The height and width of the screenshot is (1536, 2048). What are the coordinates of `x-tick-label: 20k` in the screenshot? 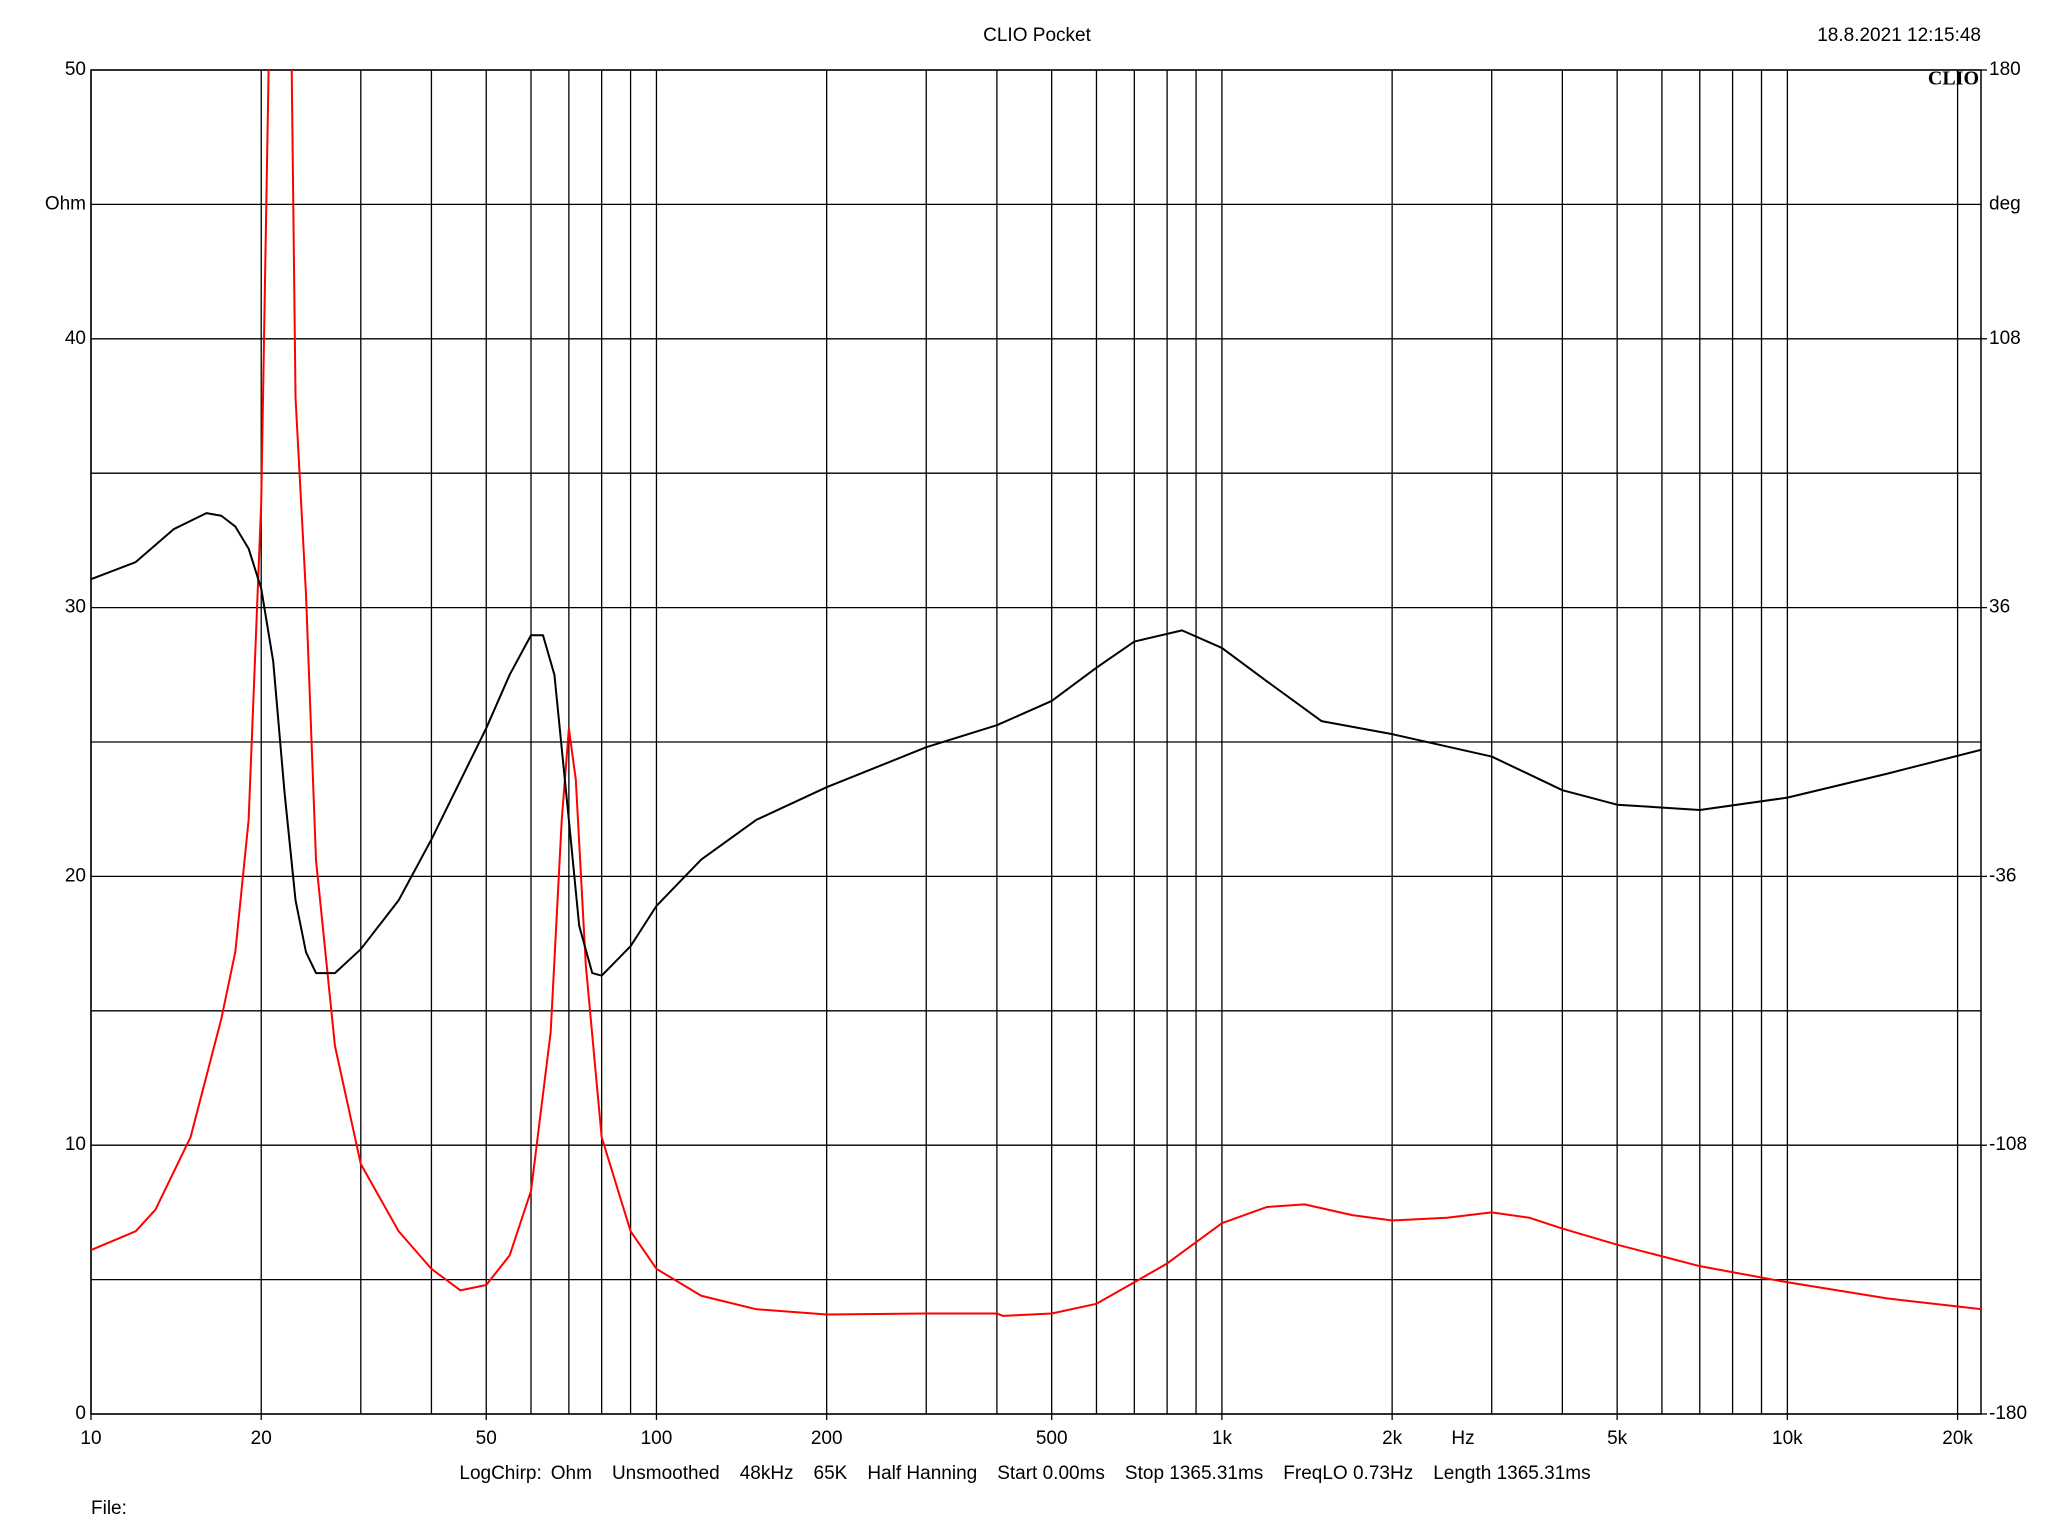 It's located at (1957, 1438).